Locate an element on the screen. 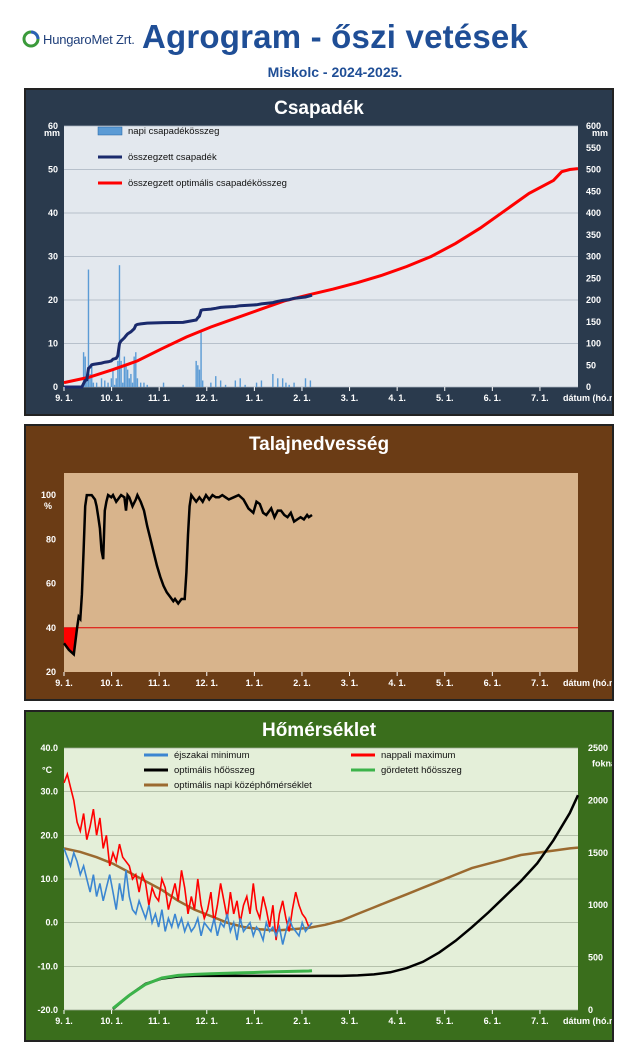 The width and height of the screenshot is (640, 1060). precipitation-x-tick-label: 3. 1. is located at coordinates (350, 398).